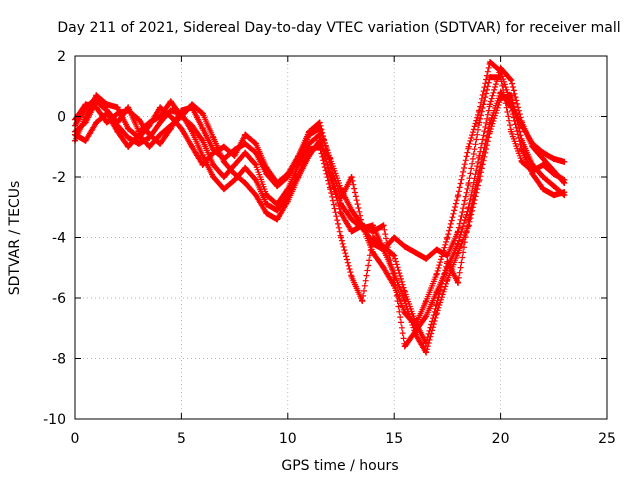  What do you see at coordinates (181, 439) in the screenshot?
I see `x-tick-label: 5` at bounding box center [181, 439].